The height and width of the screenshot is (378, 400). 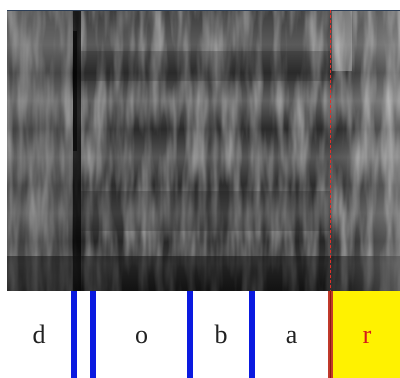 I want to click on segment-a: a, so click(x=291, y=334).